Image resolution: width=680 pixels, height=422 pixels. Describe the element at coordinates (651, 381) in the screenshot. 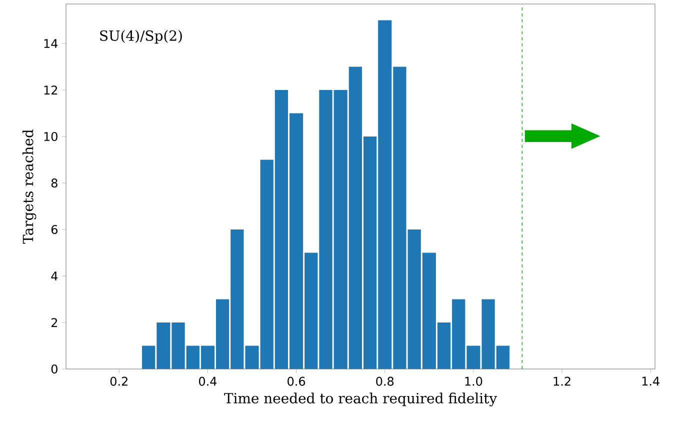

I see `x-tick-label: 1.4` at that location.